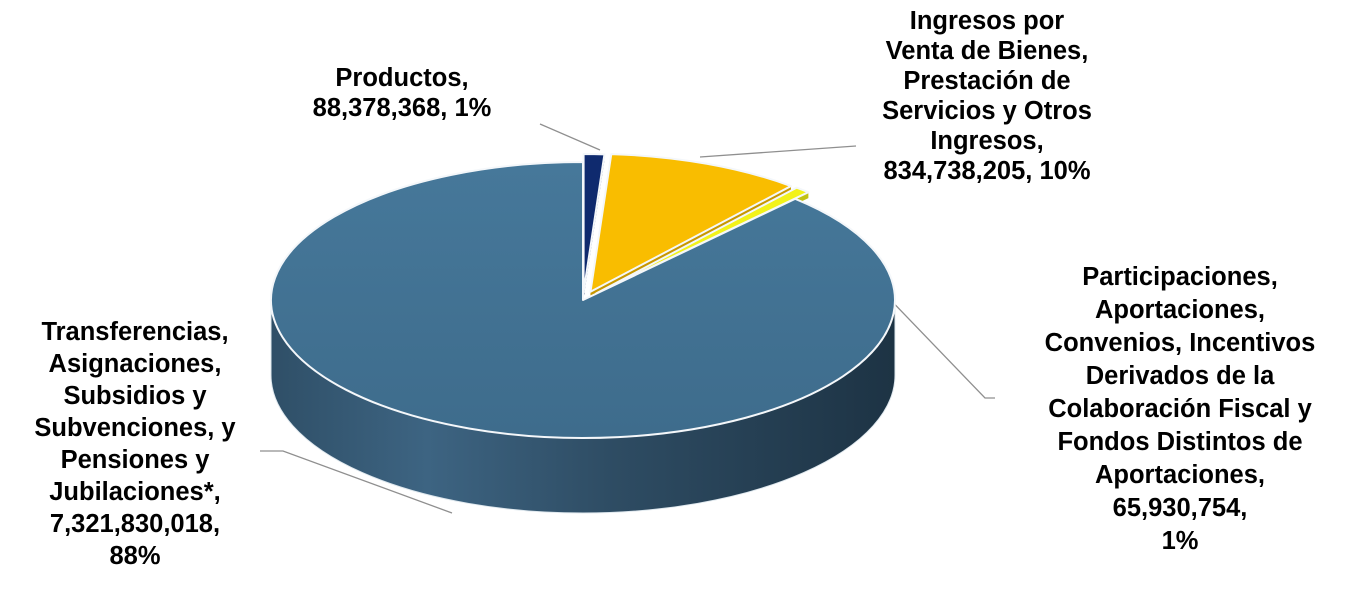 The width and height of the screenshot is (1357, 598). I want to click on leader-line-productos, so click(570, 137).